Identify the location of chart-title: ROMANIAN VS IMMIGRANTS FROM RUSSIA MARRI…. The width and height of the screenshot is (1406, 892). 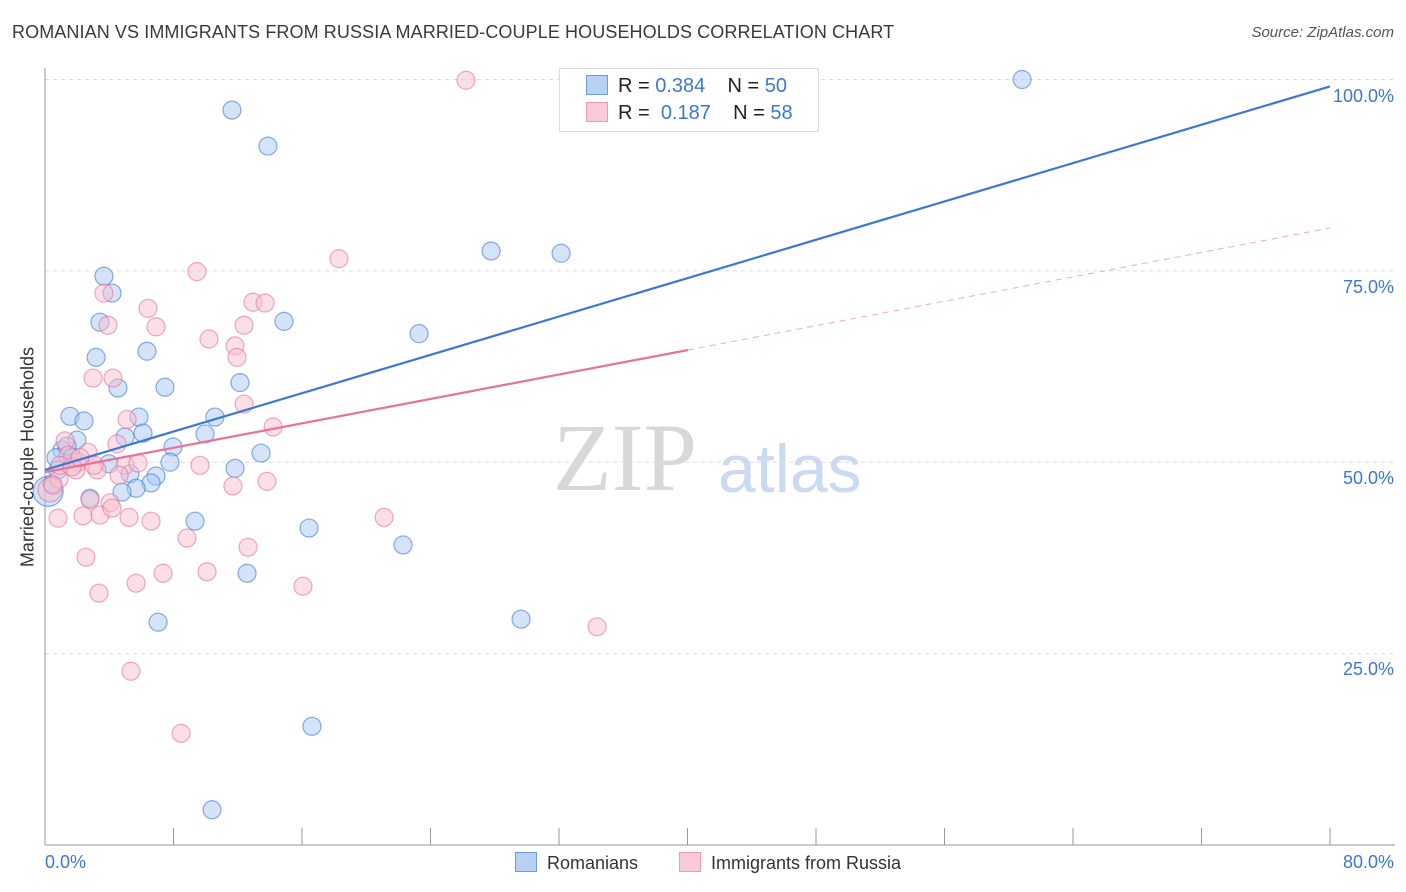
(453, 32).